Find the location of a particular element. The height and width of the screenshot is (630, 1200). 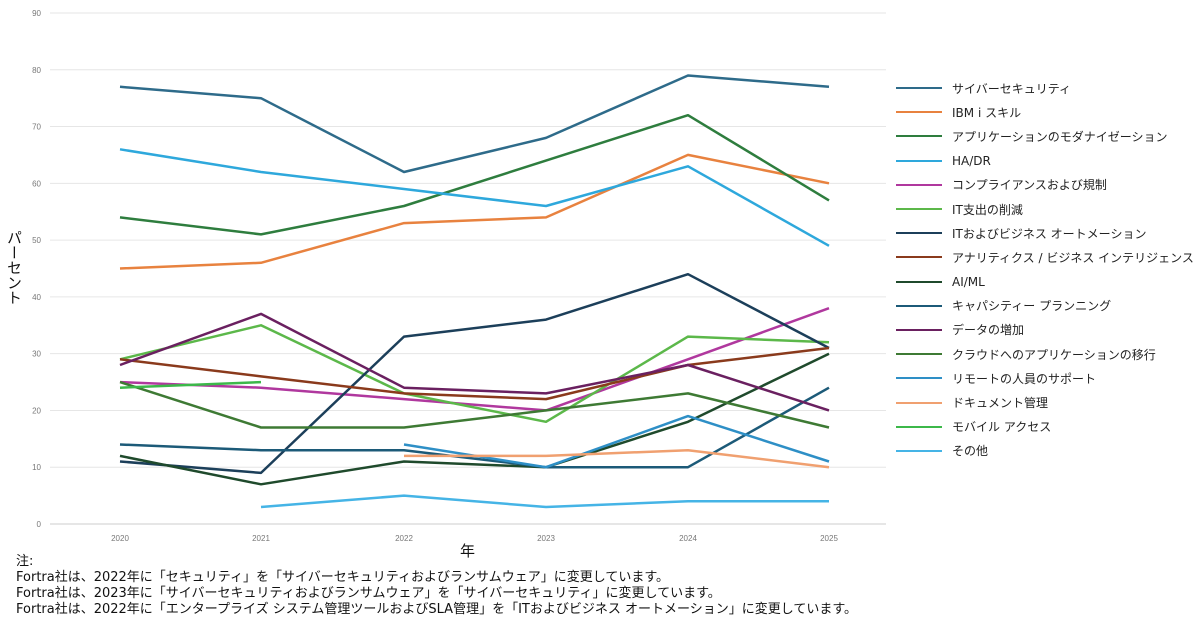

y-tick-label: 90 is located at coordinates (36, 13).